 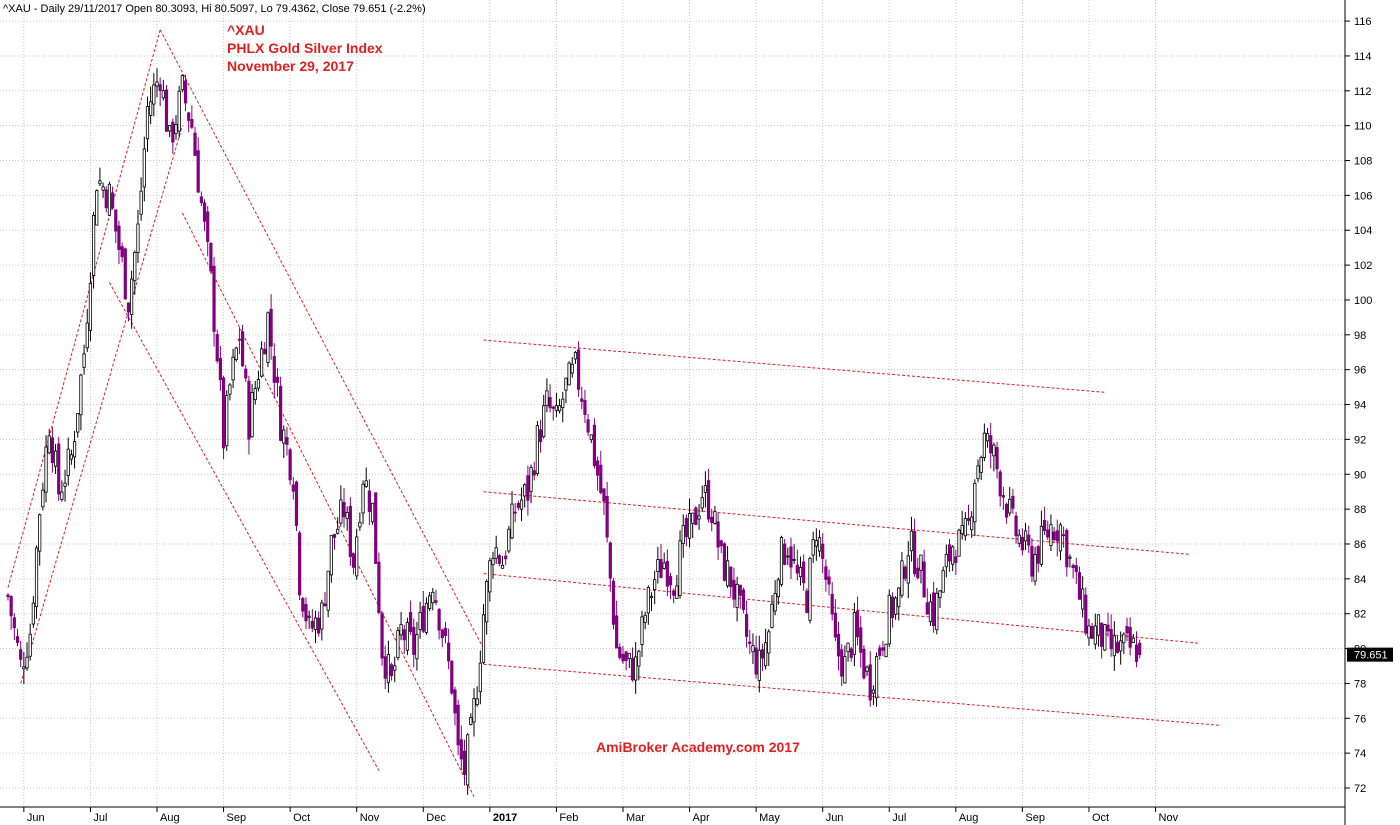 What do you see at coordinates (635, 818) in the screenshot?
I see `x-tick-label: Mar` at bounding box center [635, 818].